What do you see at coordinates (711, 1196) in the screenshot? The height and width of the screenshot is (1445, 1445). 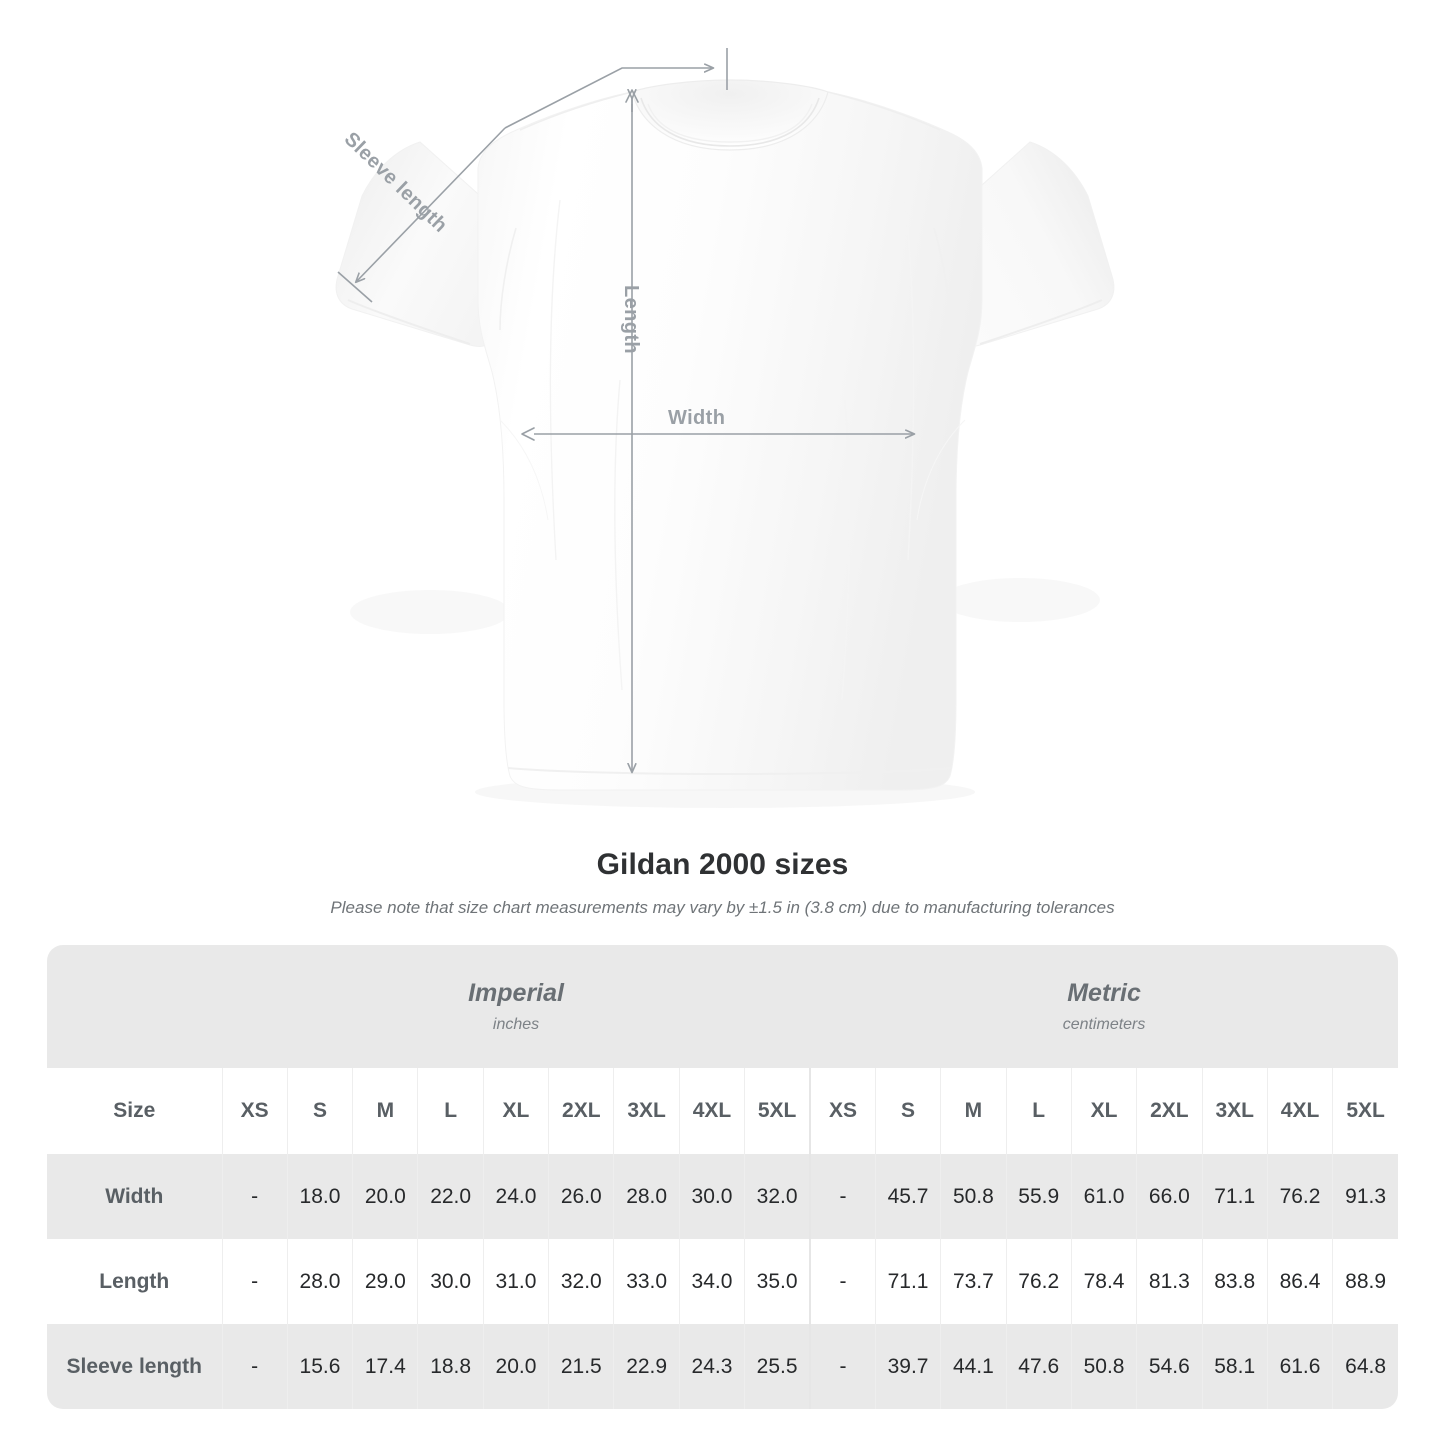 I see `cell-width-imp-4xl: 30.0` at bounding box center [711, 1196].